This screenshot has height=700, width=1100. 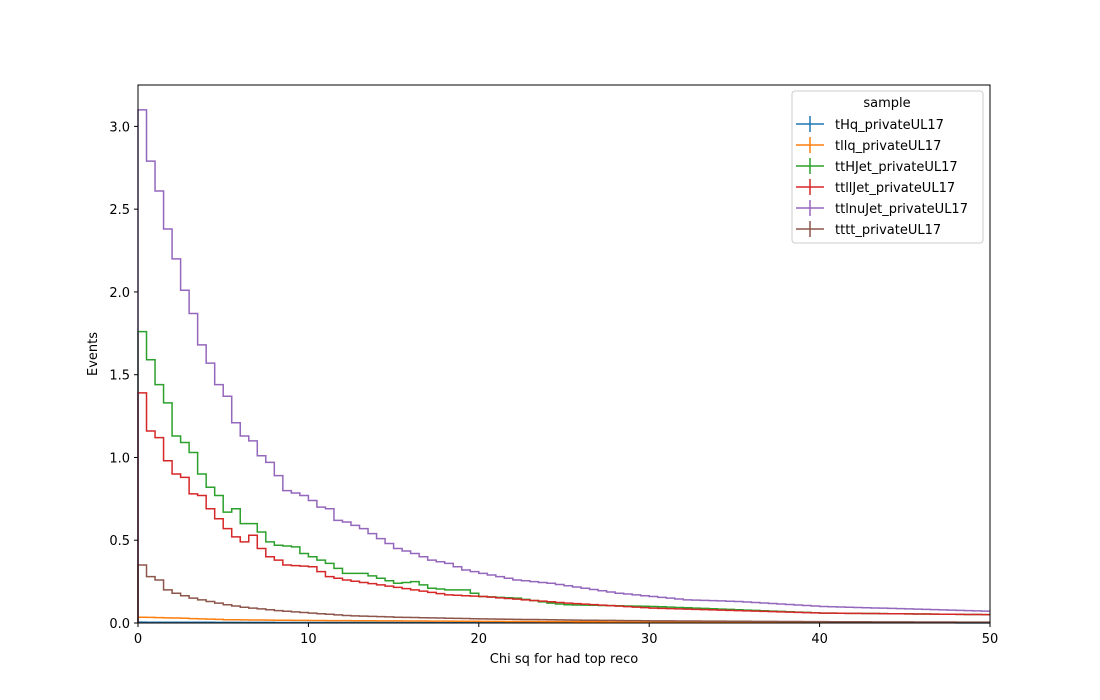 I want to click on x-tick-label: 40, so click(x=819, y=639).